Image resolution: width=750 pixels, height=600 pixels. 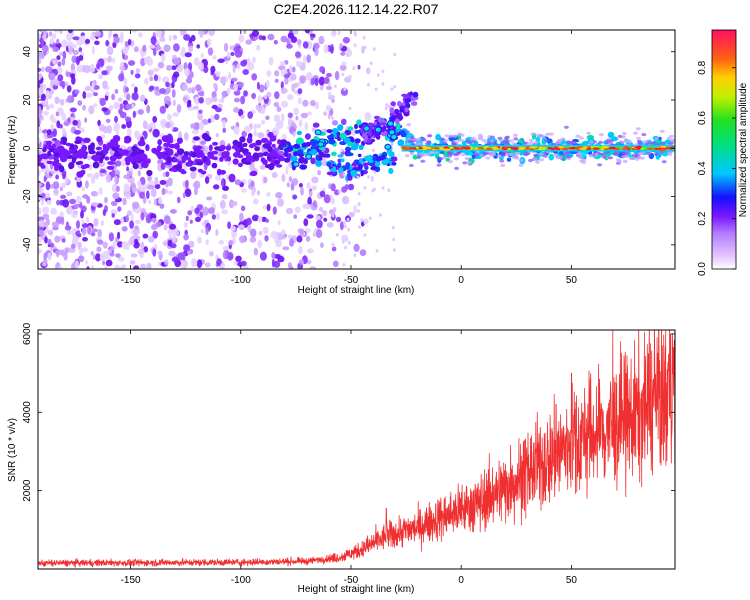 I want to click on colorbar-tick-label: 0.0, so click(x=702, y=269).